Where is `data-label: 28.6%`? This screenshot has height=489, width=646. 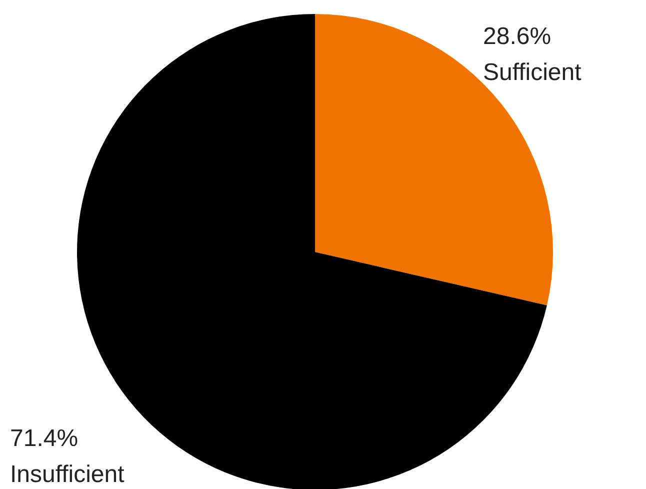
data-label: 28.6% is located at coordinates (517, 36).